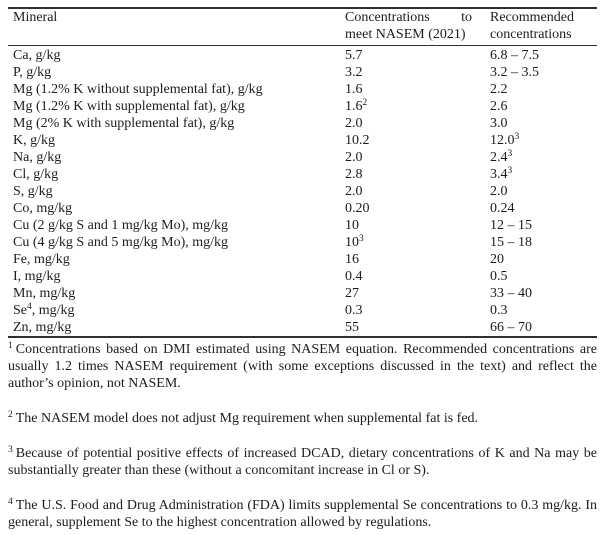 The width and height of the screenshot is (600, 535). Describe the element at coordinates (365, 103) in the screenshot. I see `superscript-footnote-ref: 2` at that location.